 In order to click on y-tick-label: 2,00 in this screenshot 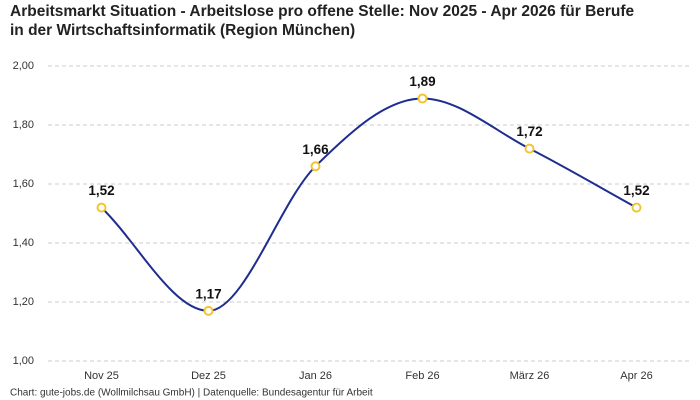, I will do `click(23, 66)`.